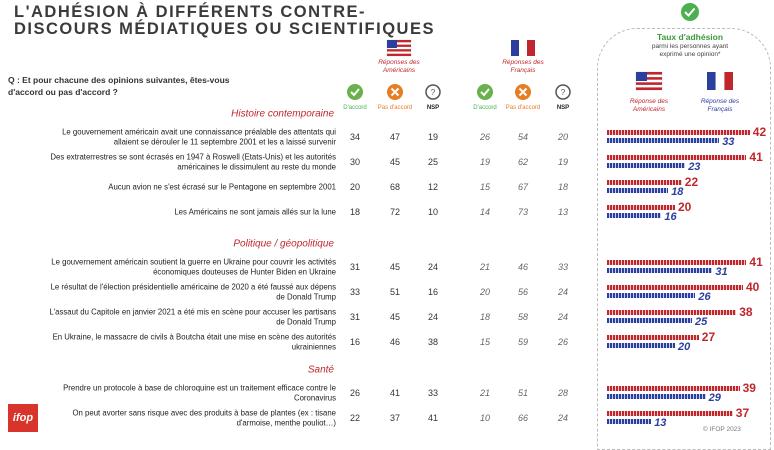 The width and height of the screenshot is (774, 450). What do you see at coordinates (433, 212) in the screenshot?
I see `us-value: 10` at bounding box center [433, 212].